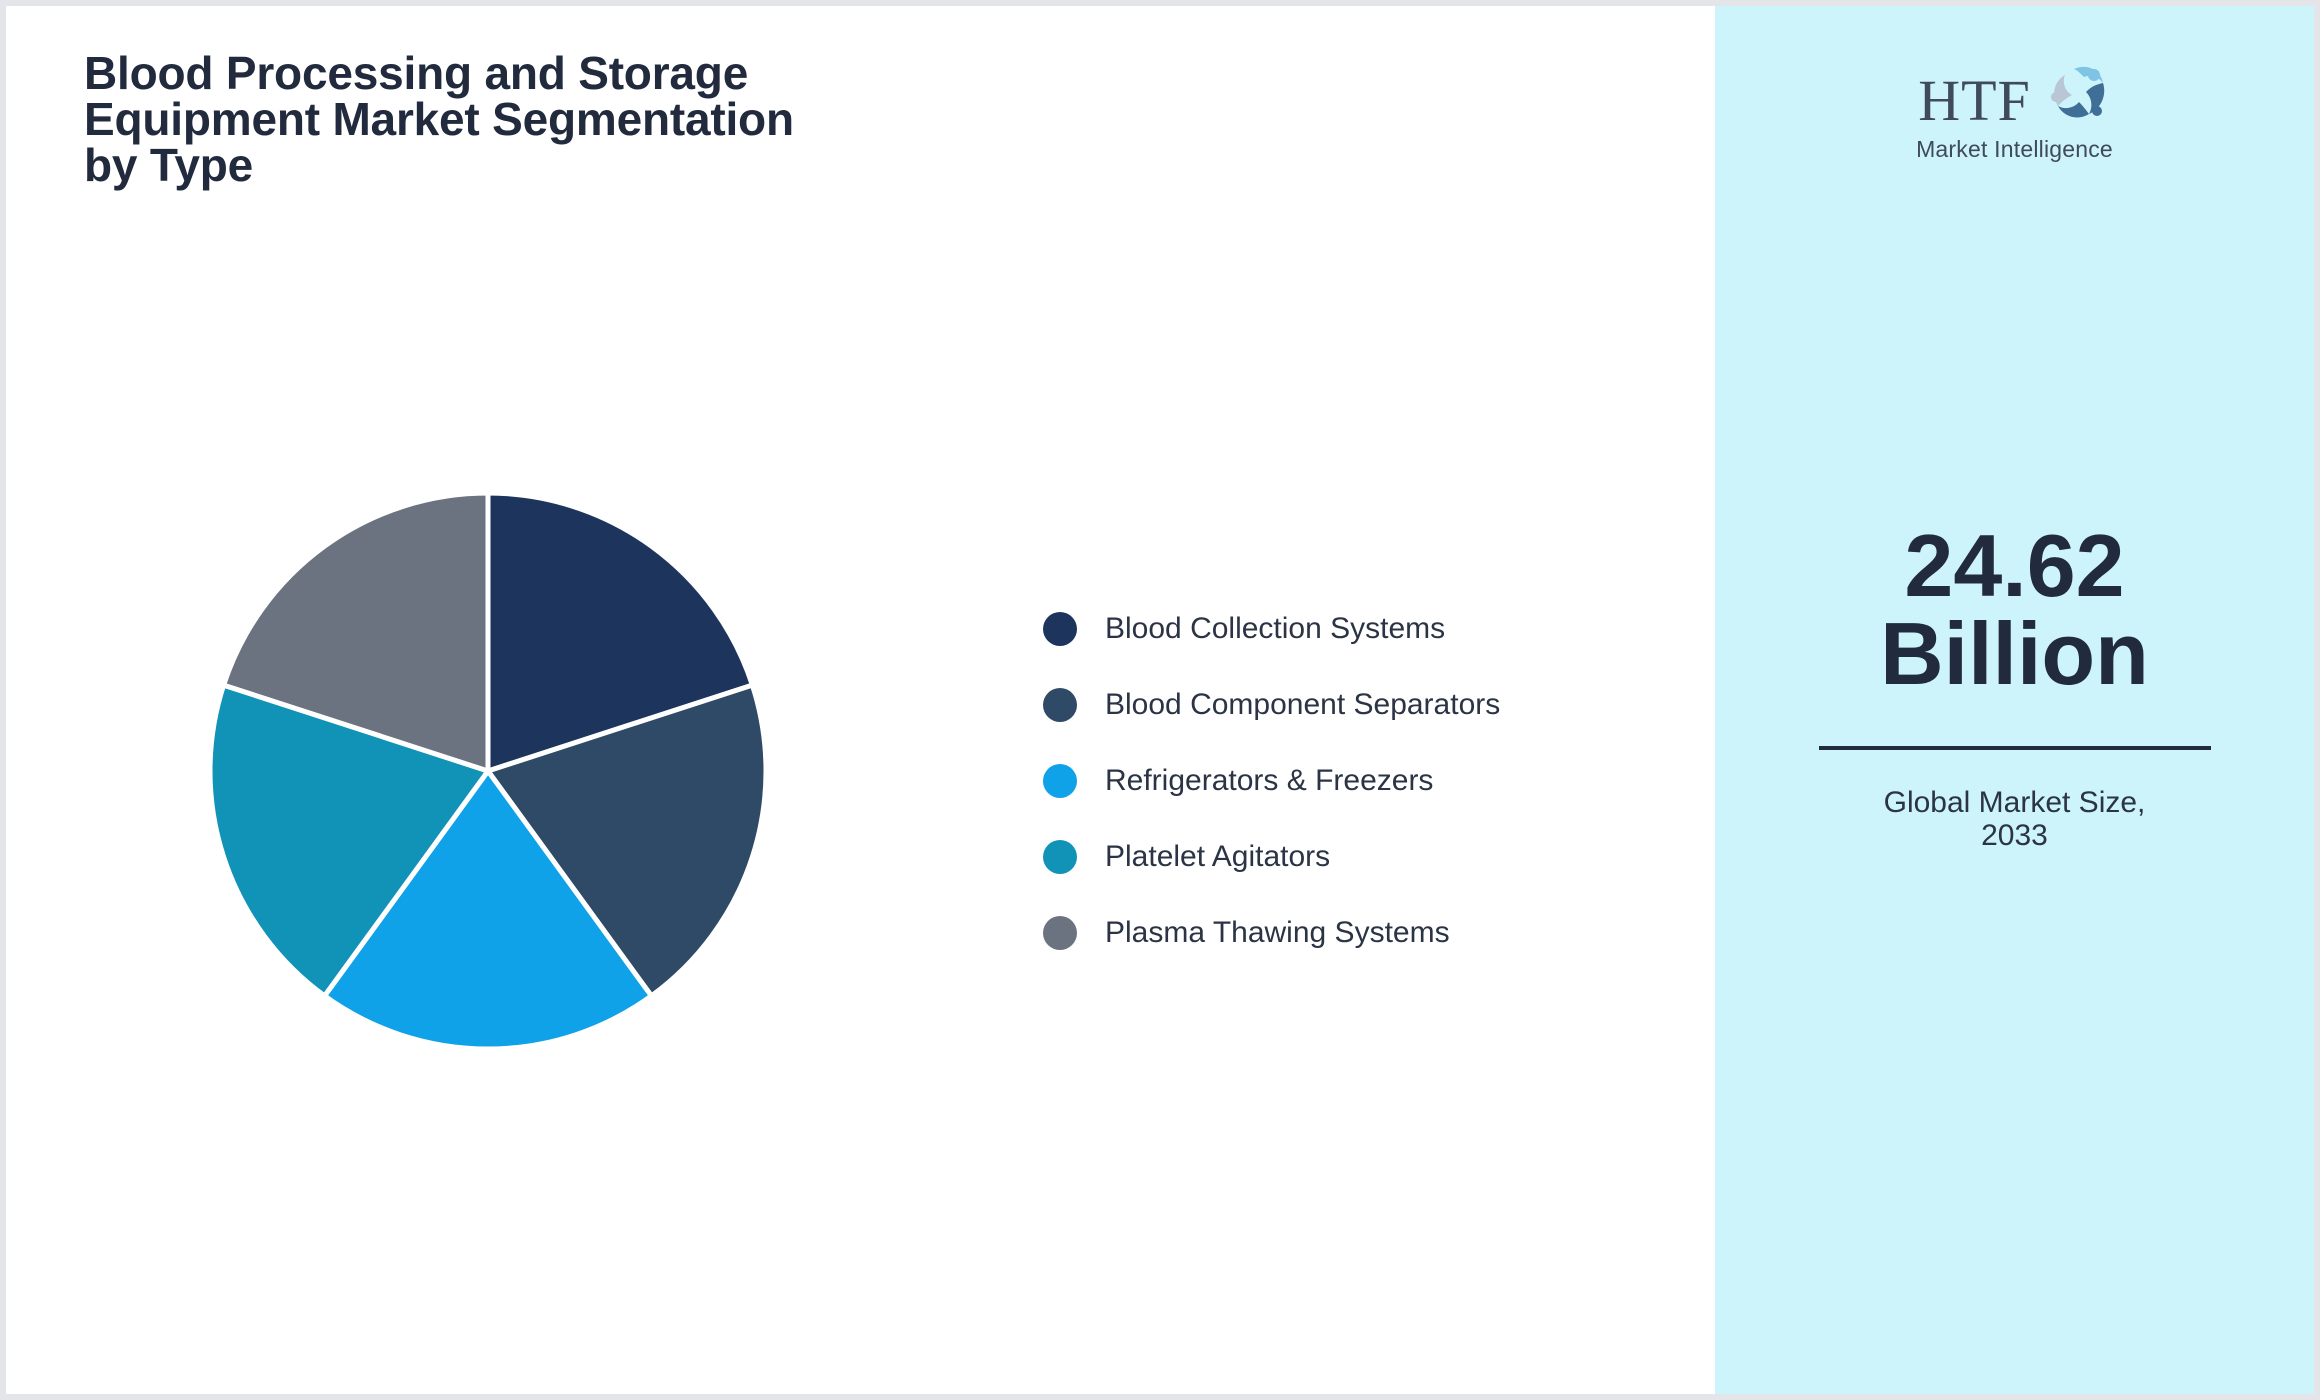 This screenshot has width=2320, height=1400. What do you see at coordinates (2072, 96) in the screenshot?
I see `people-circle-icon` at bounding box center [2072, 96].